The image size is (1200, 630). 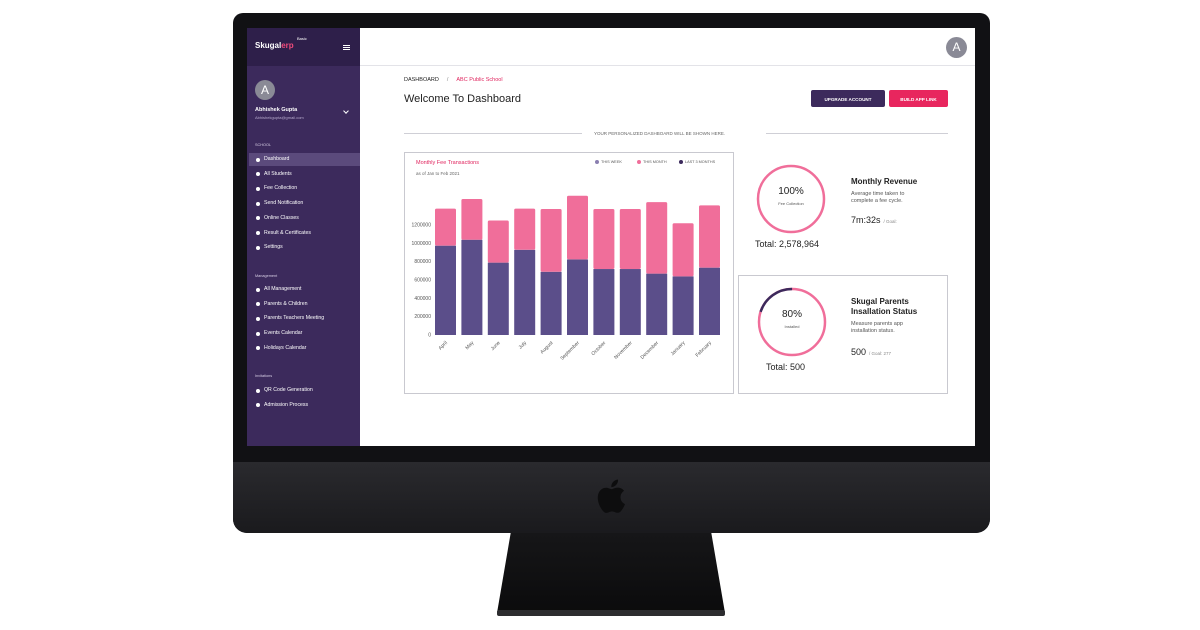 What do you see at coordinates (630, 302) in the screenshot?
I see `bar-last-3-months-november` at bounding box center [630, 302].